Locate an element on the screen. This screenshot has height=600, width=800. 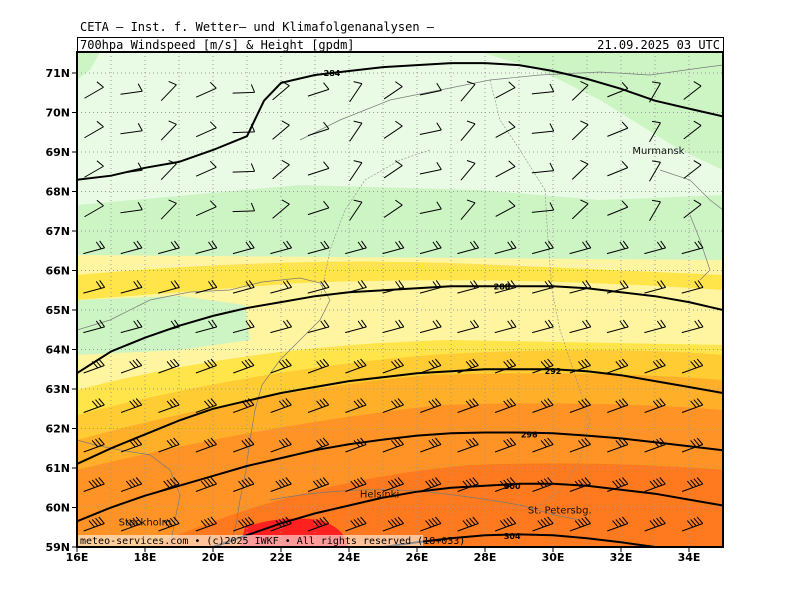
fill-light-green-patch is located at coordinates (163, 325).